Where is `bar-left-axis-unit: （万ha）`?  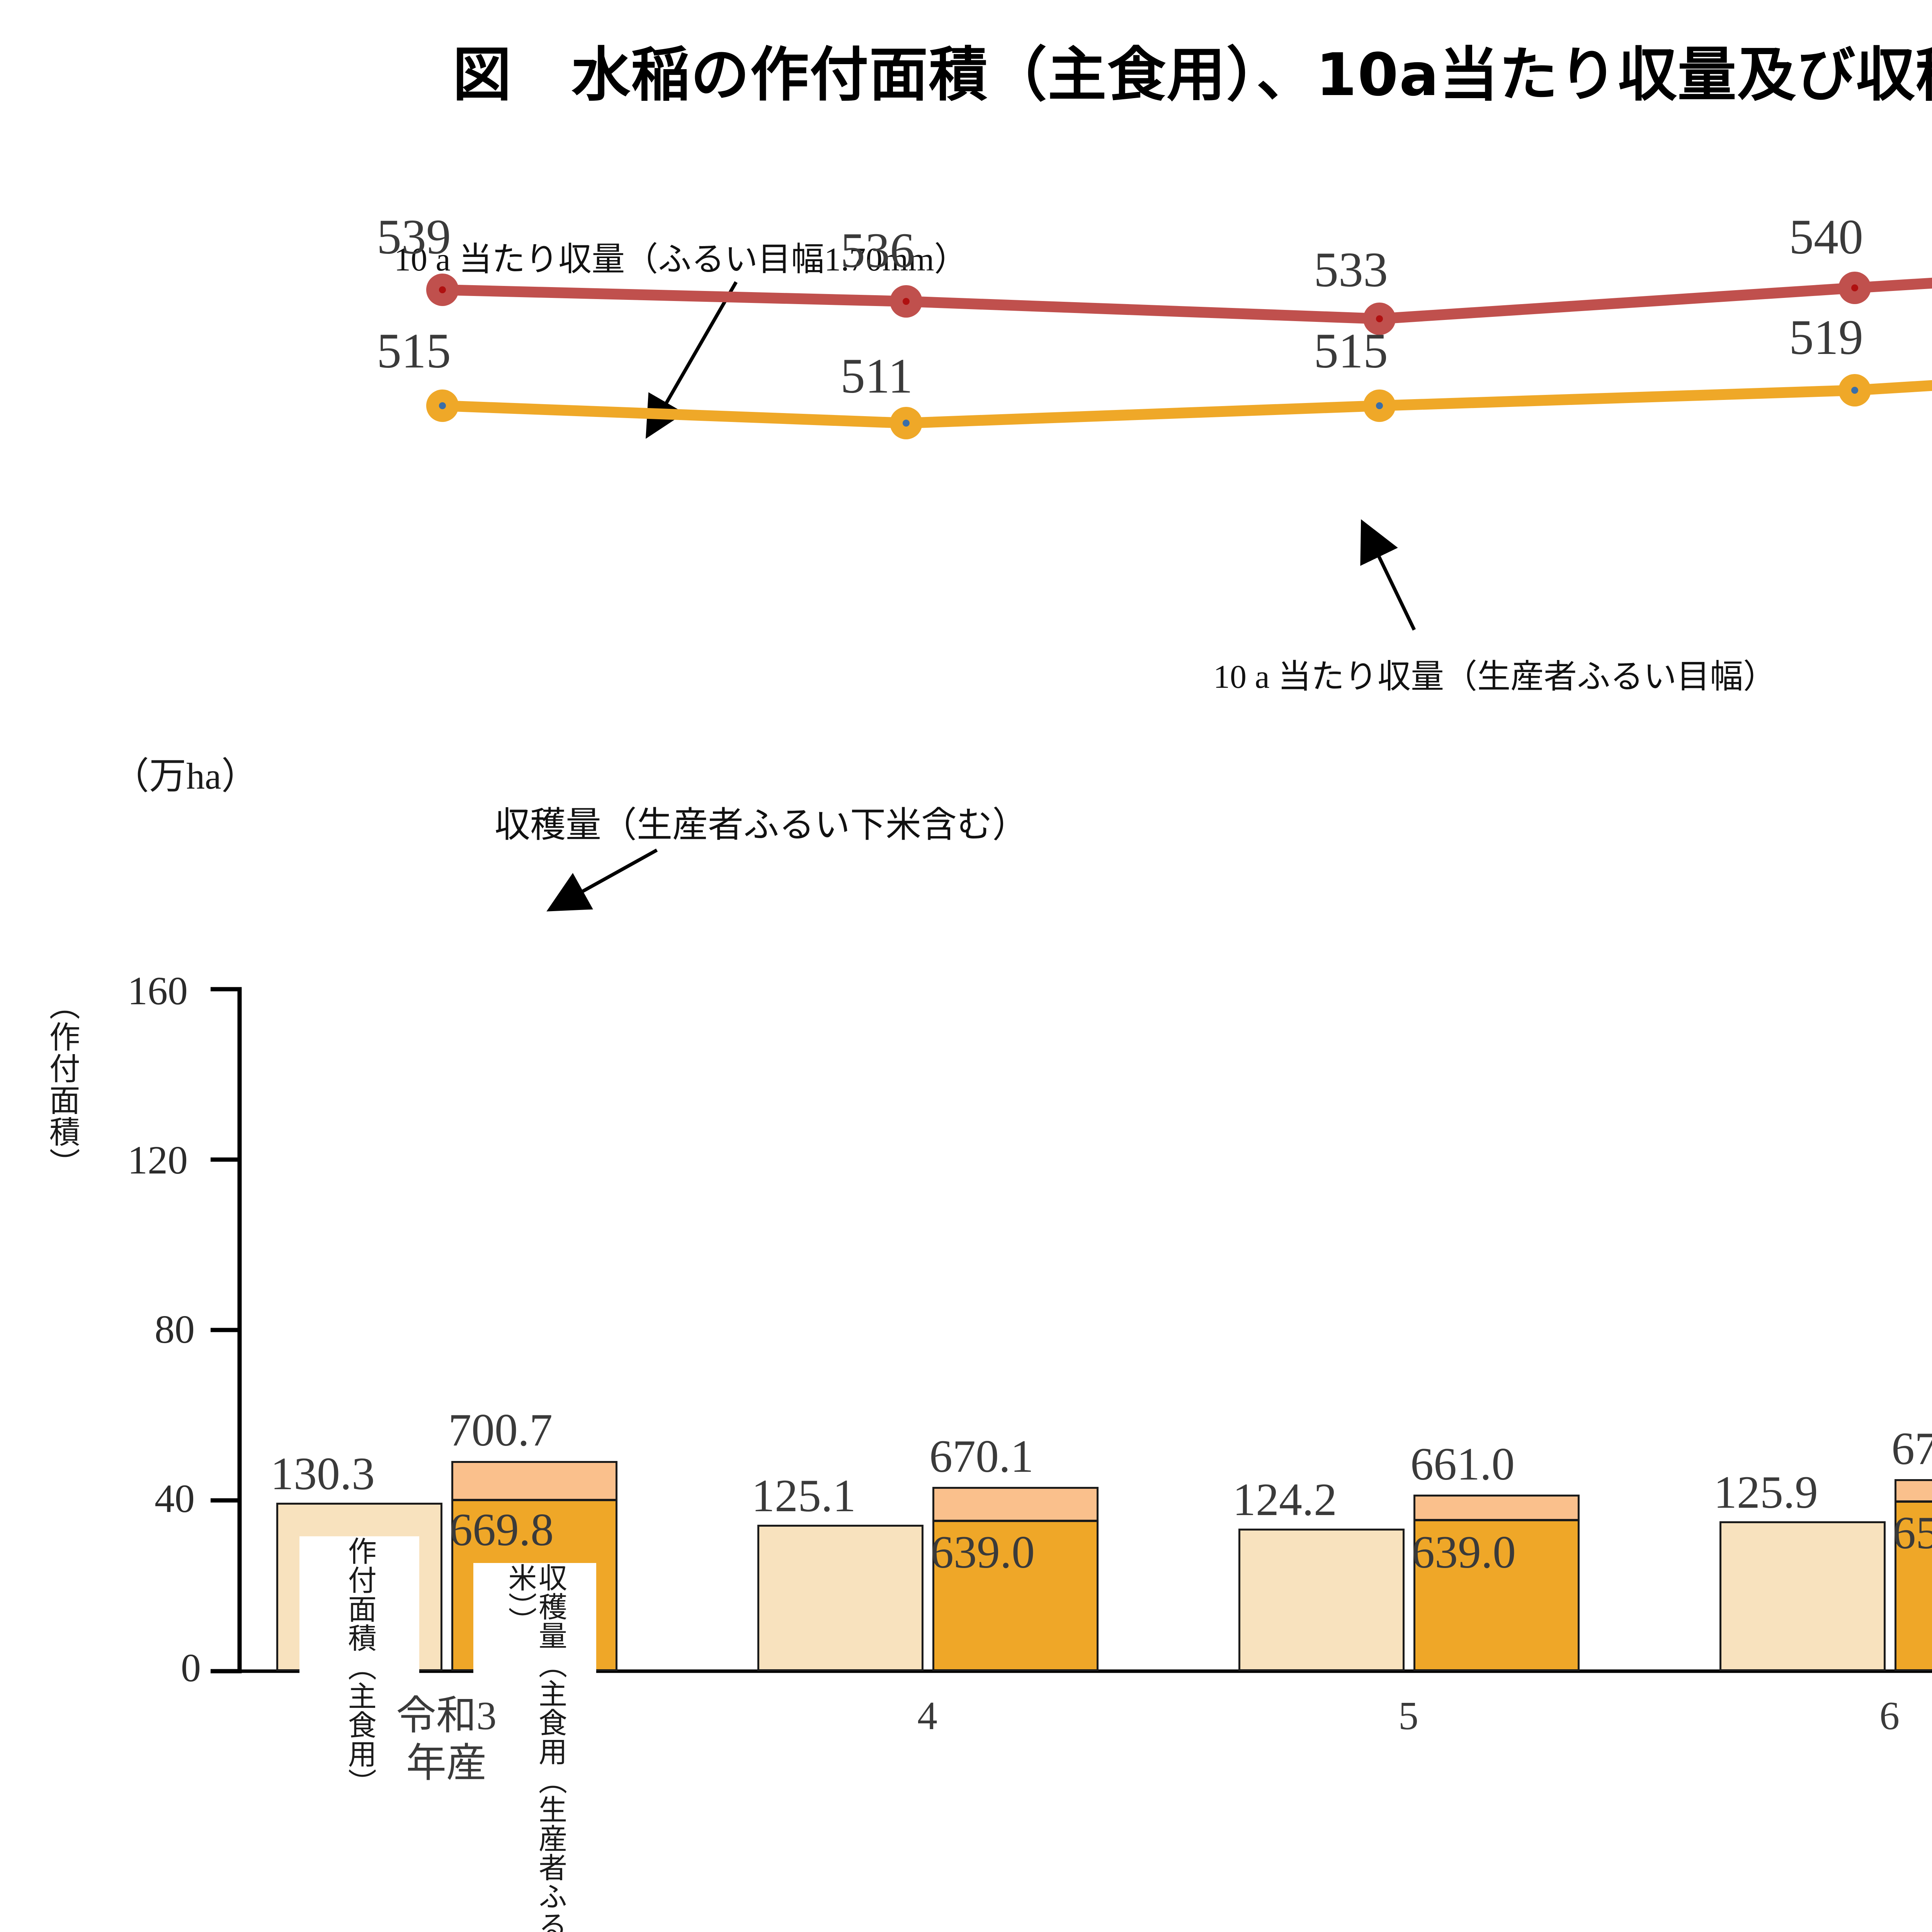
bar-left-axis-unit: （万ha） is located at coordinates (185, 776).